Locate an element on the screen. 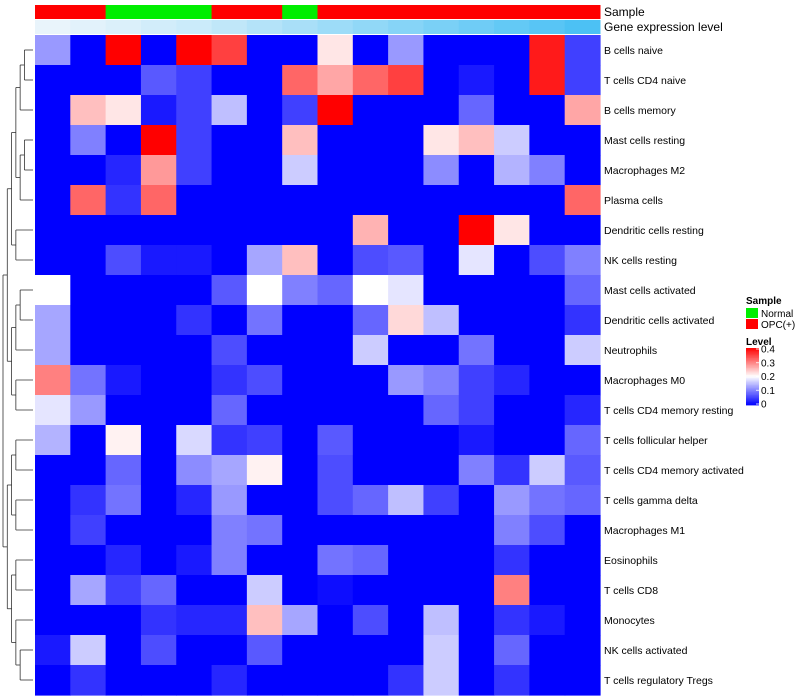  expression-annotation-cell is located at coordinates (512, 27).